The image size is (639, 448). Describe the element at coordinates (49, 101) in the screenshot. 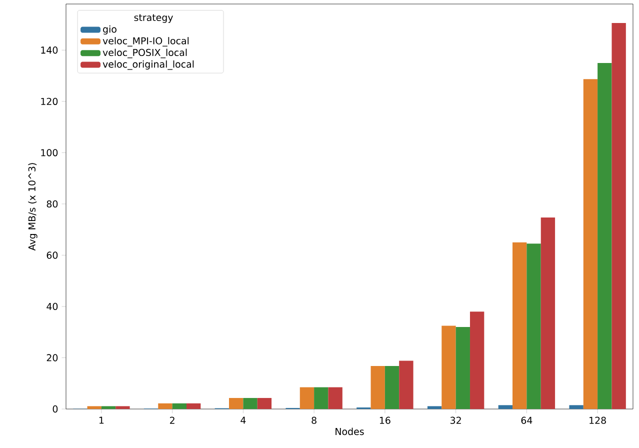

I see `y-tick-label: 120` at that location.